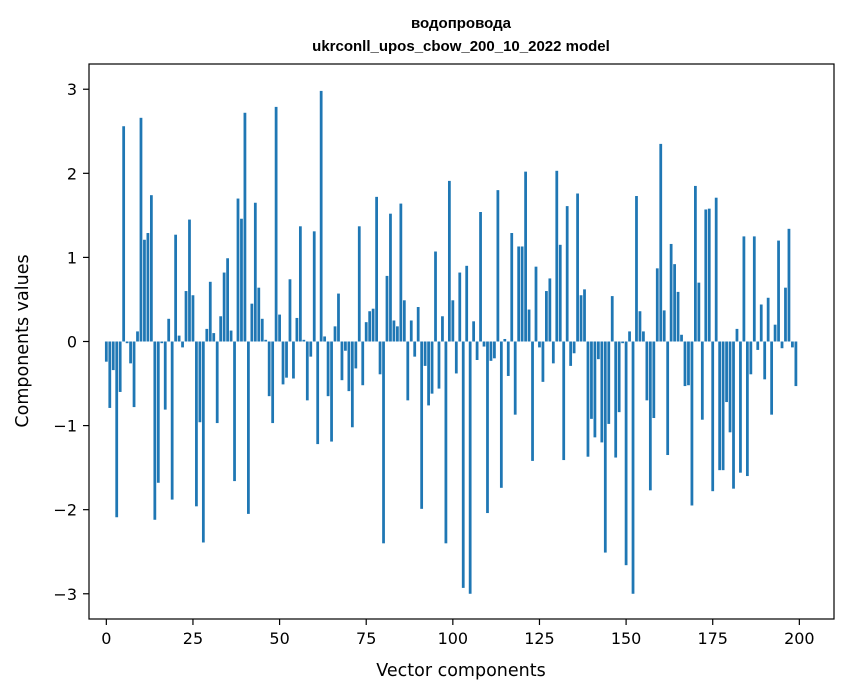 Image resolution: width=847 pixels, height=696 pixels. What do you see at coordinates (461, 46) in the screenshot?
I see `chart-title-line2: ukrconll_upos_cbow_200_10_2022 model` at bounding box center [461, 46].